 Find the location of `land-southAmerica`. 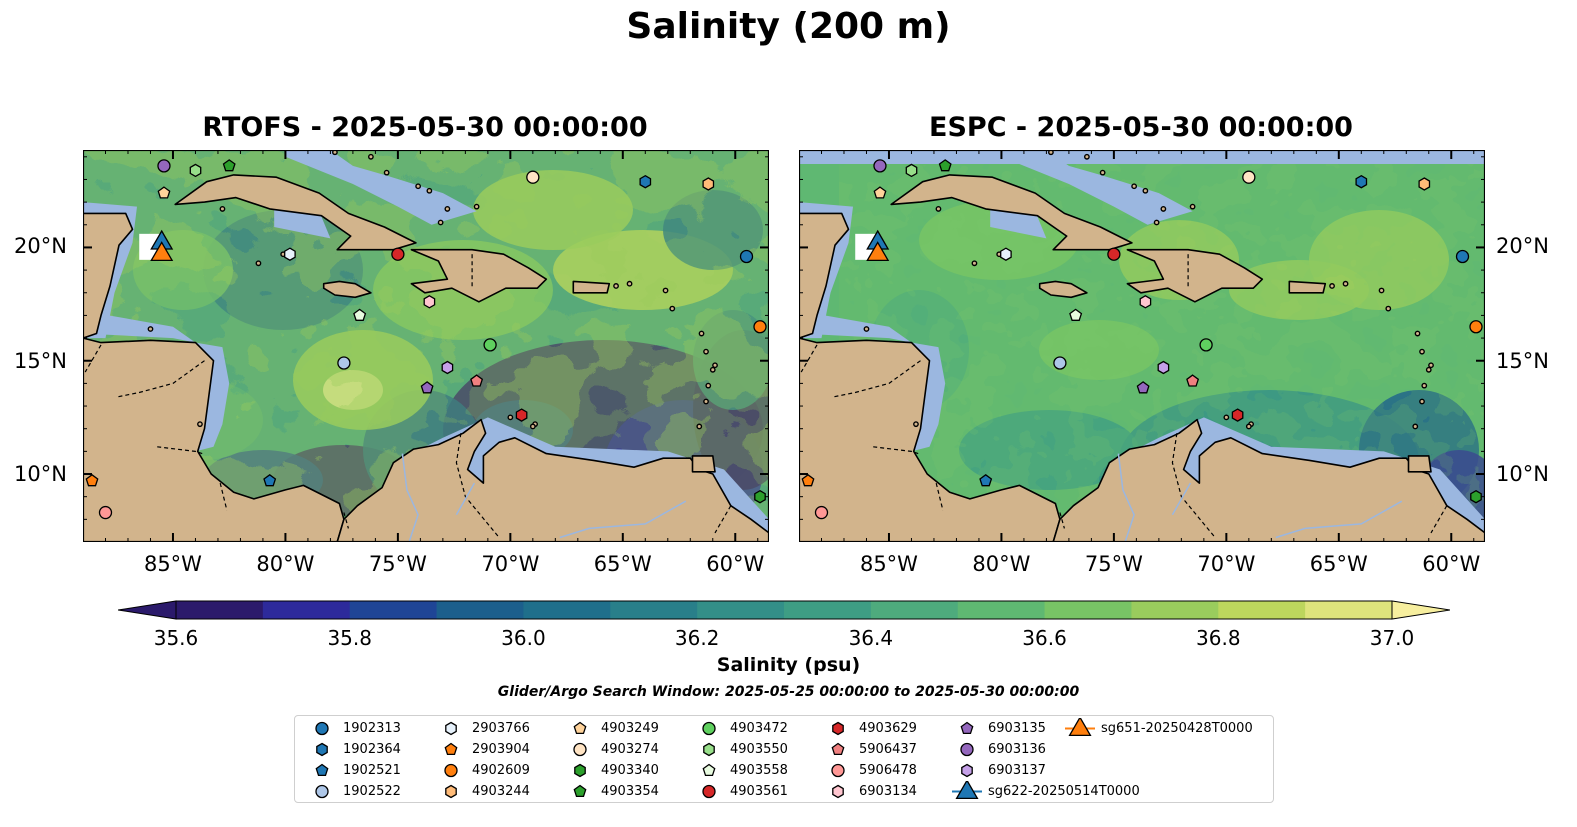

land-southAmerica is located at coordinates (1268, 480).